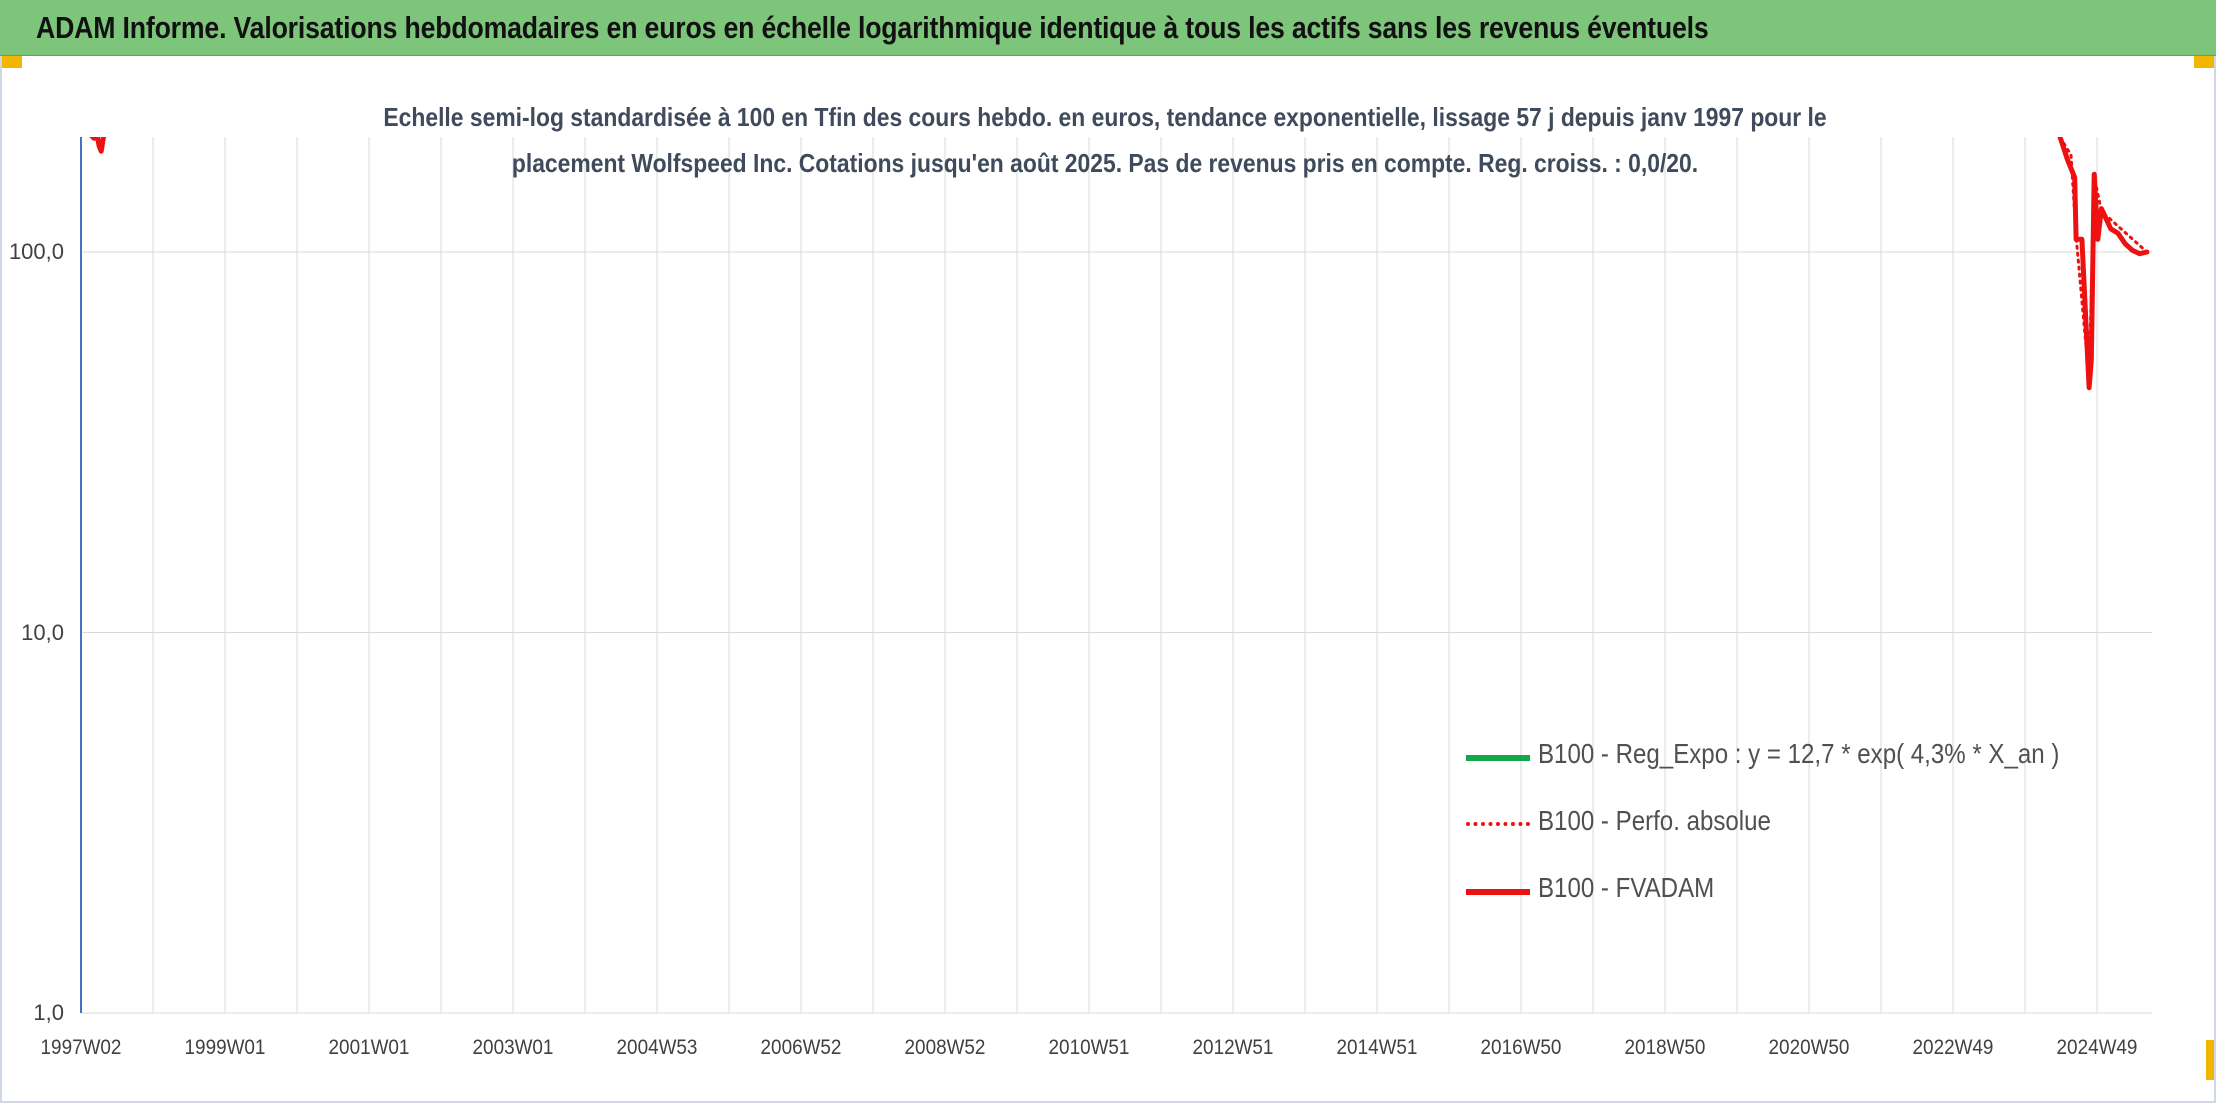 This screenshot has height=1103, width=2216. Describe the element at coordinates (11, 62) in the screenshot. I see `corner-accent-left` at that location.